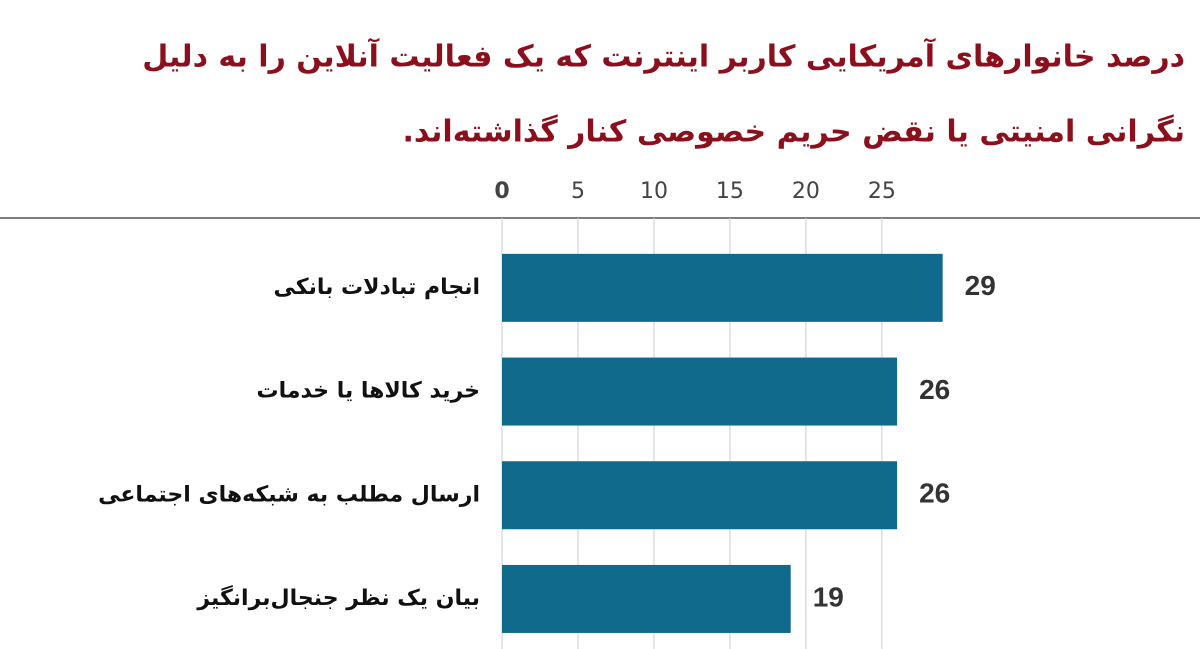 This screenshot has width=1200, height=649. I want to click on x-tick-label: 0, so click(501, 191).